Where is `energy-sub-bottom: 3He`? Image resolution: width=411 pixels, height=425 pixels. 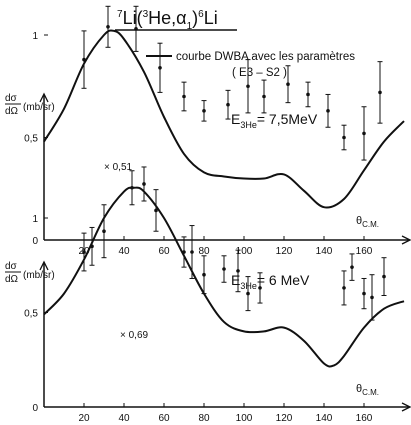 energy-sub-bottom: 3He is located at coordinates (248, 286).